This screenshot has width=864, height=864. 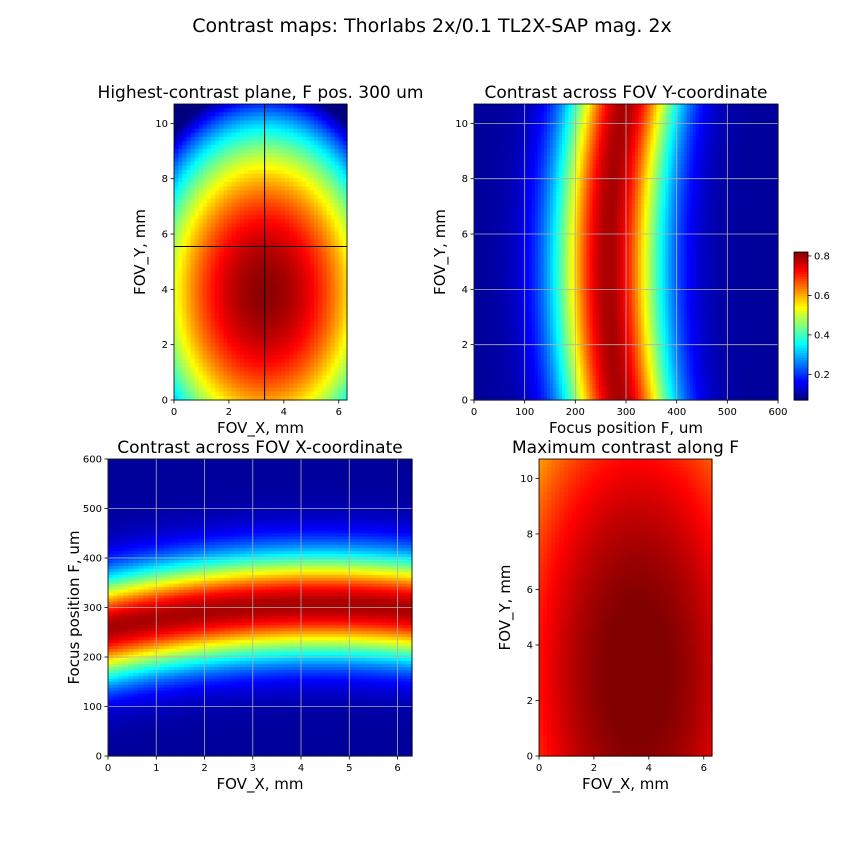 What do you see at coordinates (676, 412) in the screenshot?
I see `x-tick-label: 400` at bounding box center [676, 412].